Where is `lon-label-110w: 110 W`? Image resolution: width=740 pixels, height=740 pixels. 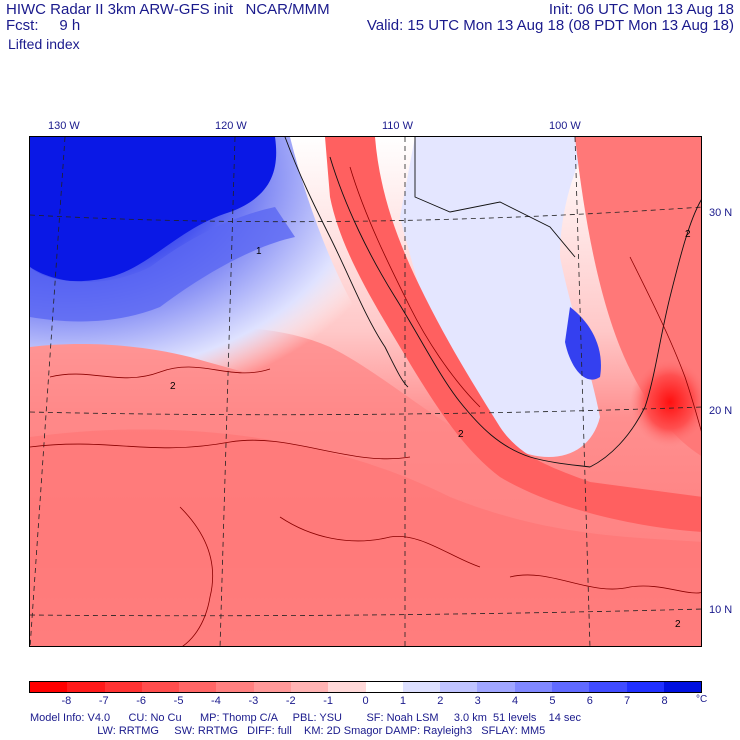
lon-label-110w: 110 W is located at coordinates (397, 126).